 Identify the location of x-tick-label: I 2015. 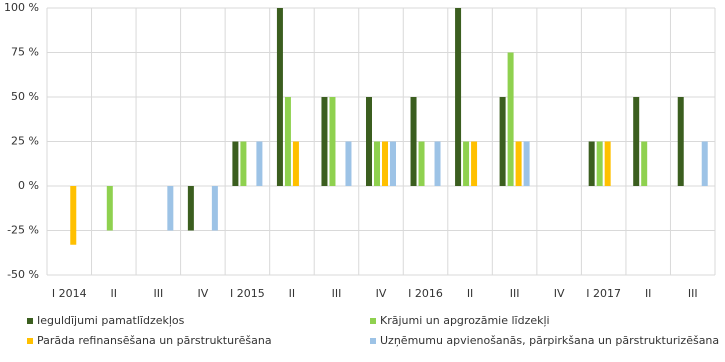
(247, 293).